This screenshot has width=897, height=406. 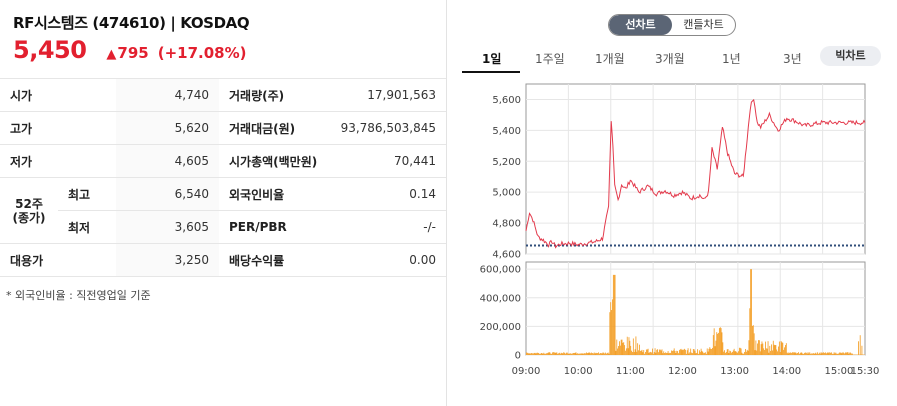 I want to click on period-tabs: 1일 1주일 1개월 3개월 1년 3년 빅차트, so click(x=674, y=59).